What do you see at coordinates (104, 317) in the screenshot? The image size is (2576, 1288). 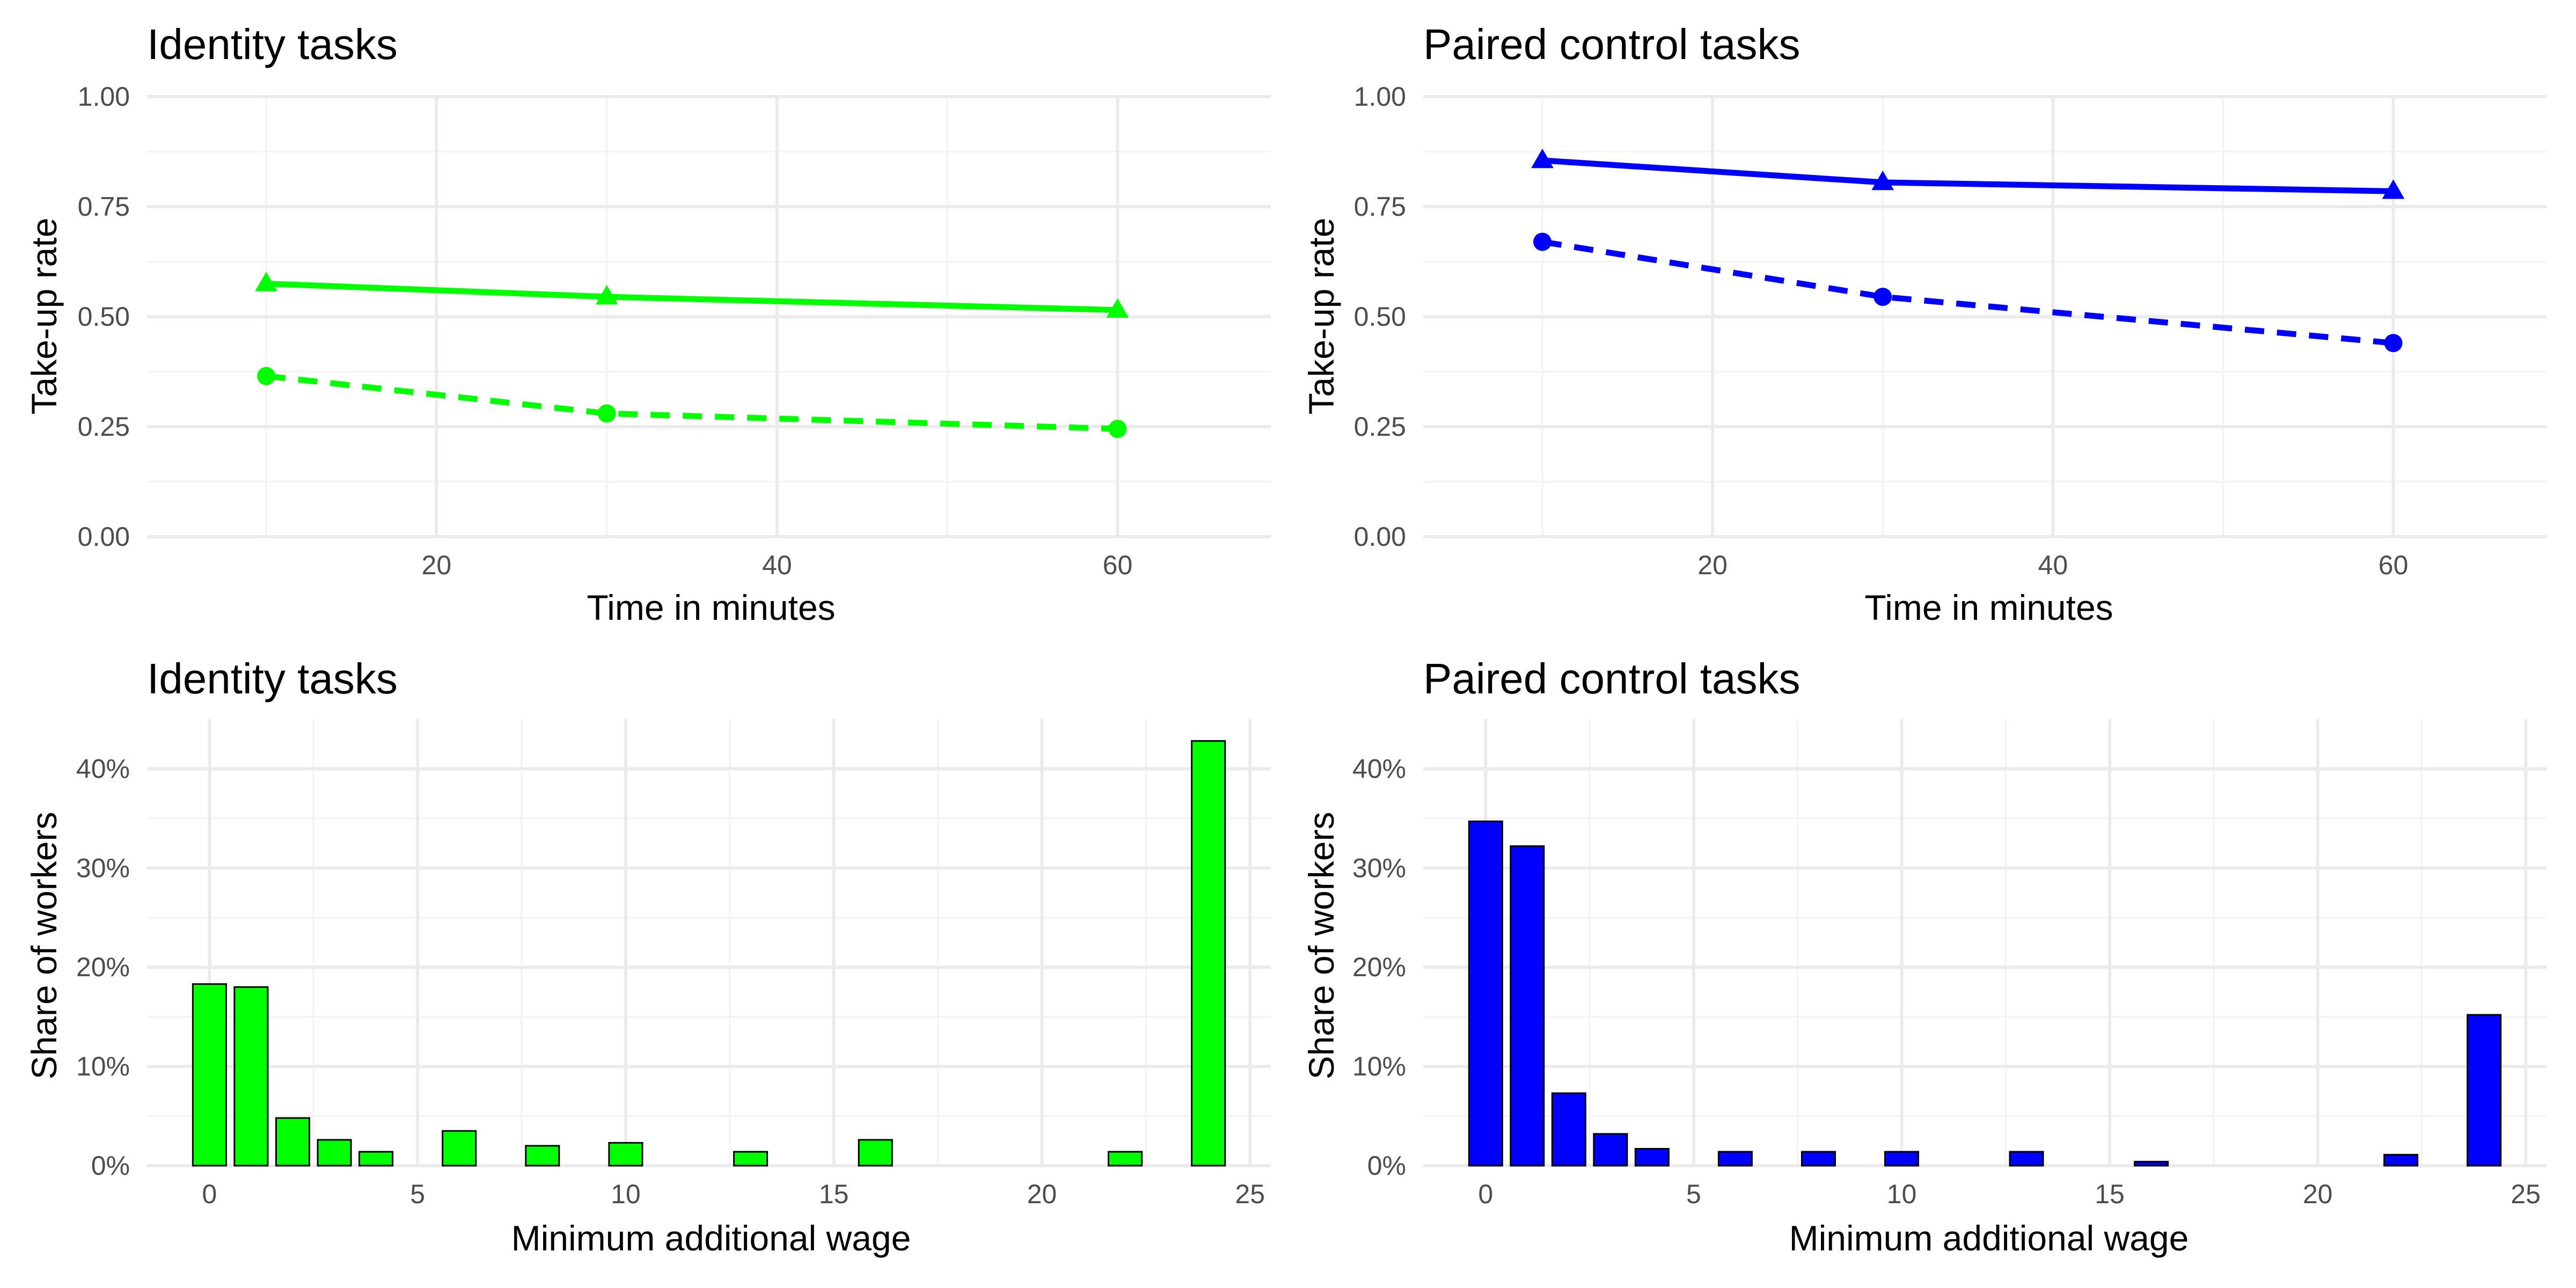 I see `y-tick-label: 0.50` at bounding box center [104, 317].